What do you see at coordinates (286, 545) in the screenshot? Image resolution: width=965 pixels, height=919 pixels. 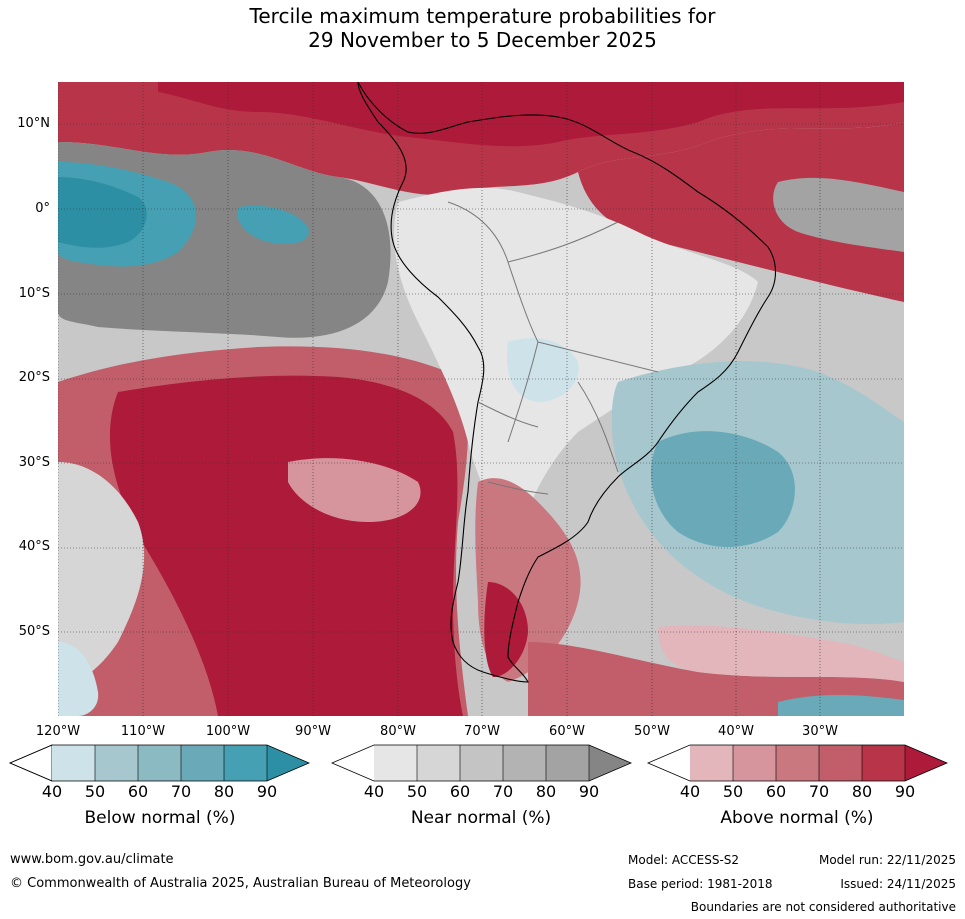 I see `south-pacific-warm-core` at bounding box center [286, 545].